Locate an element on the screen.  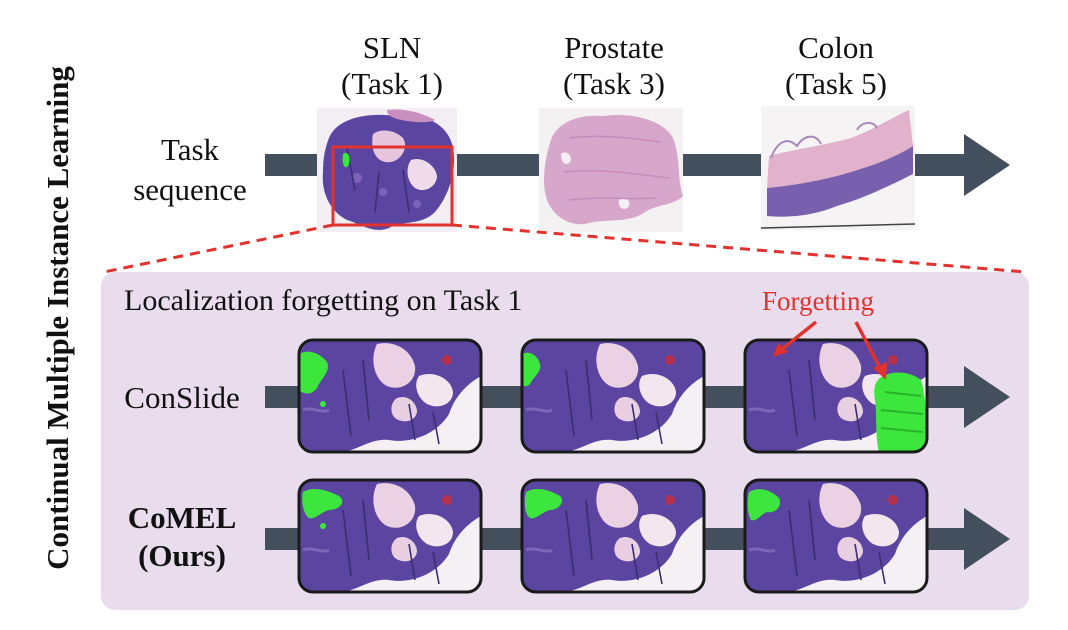
sln-slide-image is located at coordinates (387, 170).